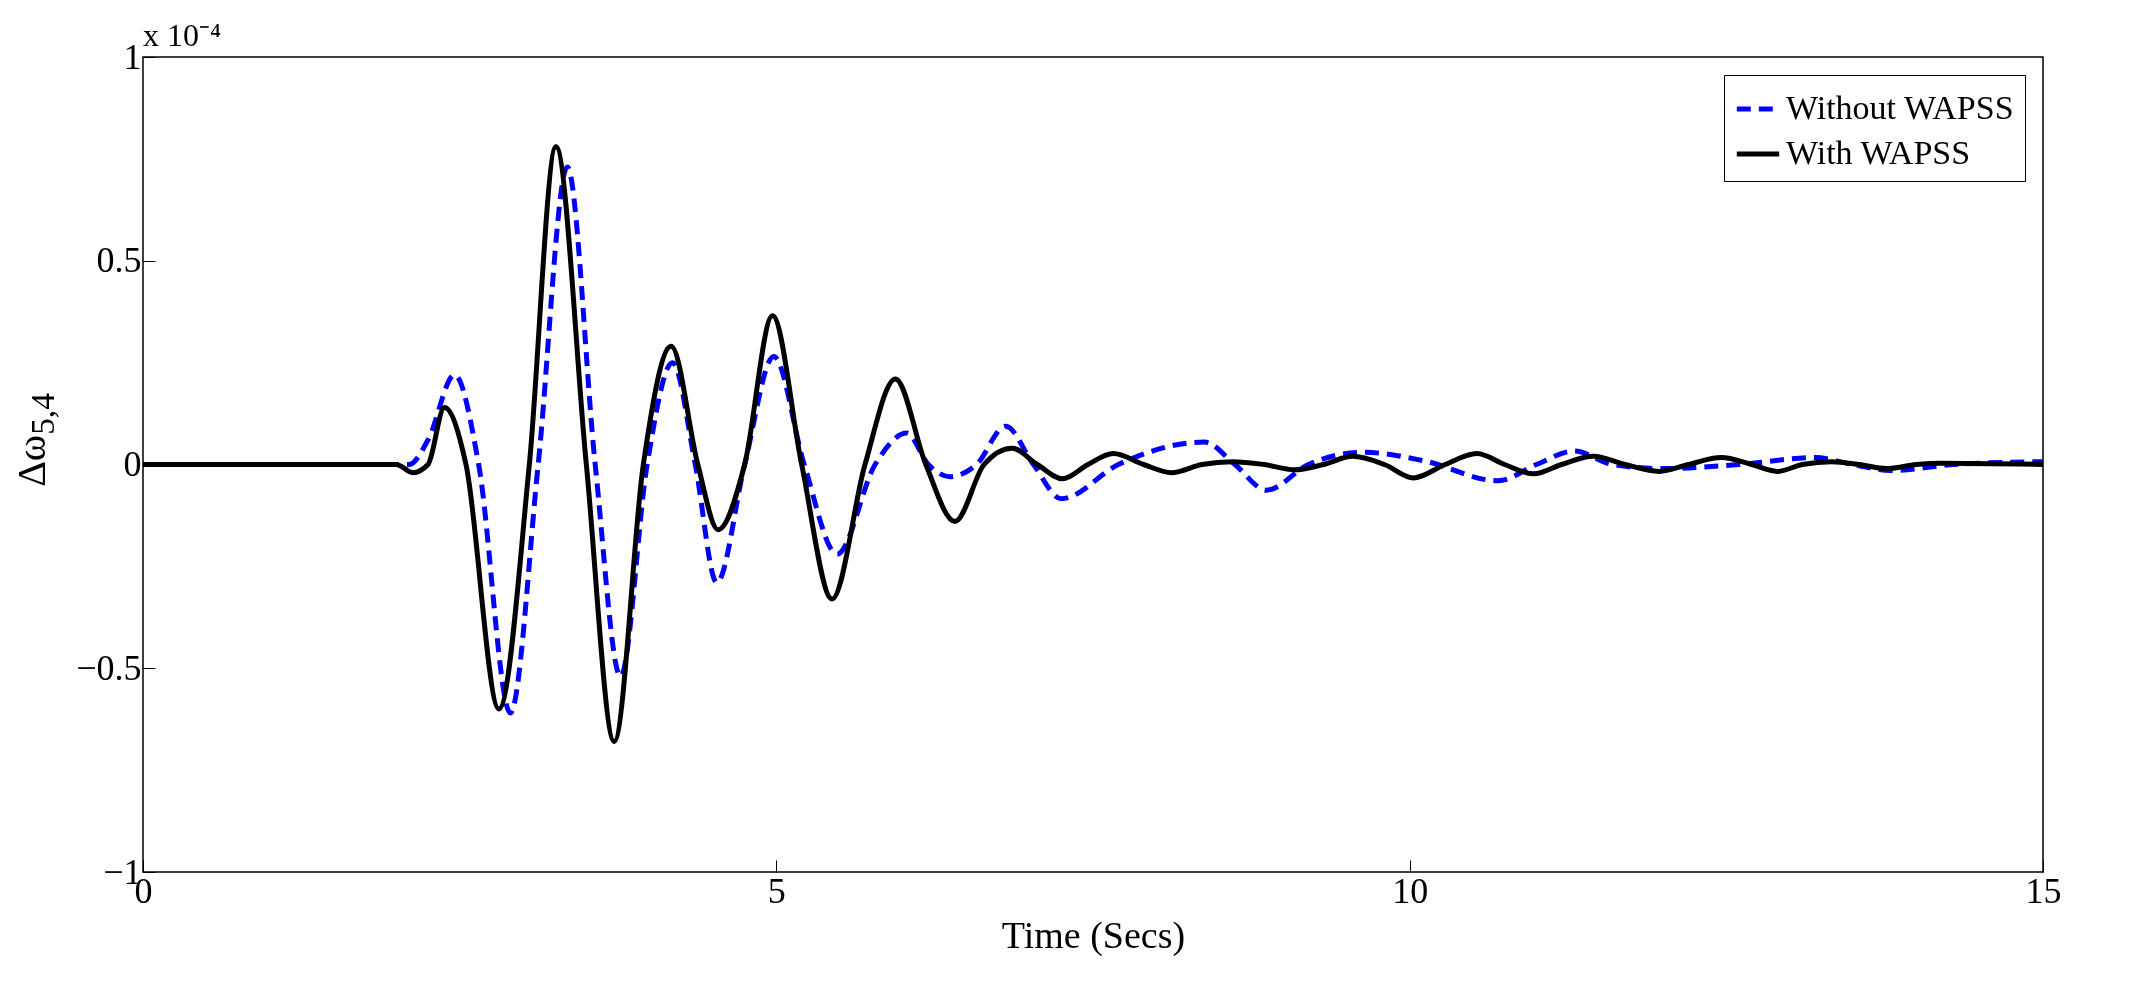 The height and width of the screenshot is (998, 2136). What do you see at coordinates (1093, 935) in the screenshot?
I see `x-axis-title: Time (Secs)` at bounding box center [1093, 935].